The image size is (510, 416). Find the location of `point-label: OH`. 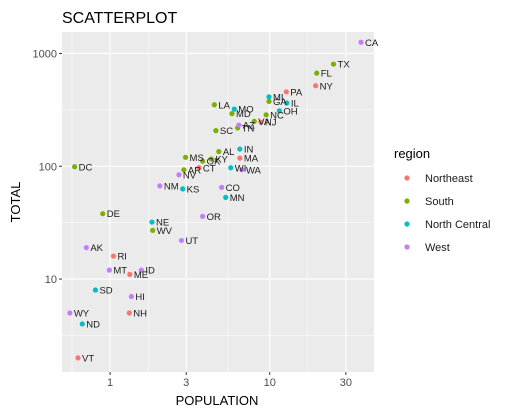

point-label: OH is located at coordinates (290, 111).